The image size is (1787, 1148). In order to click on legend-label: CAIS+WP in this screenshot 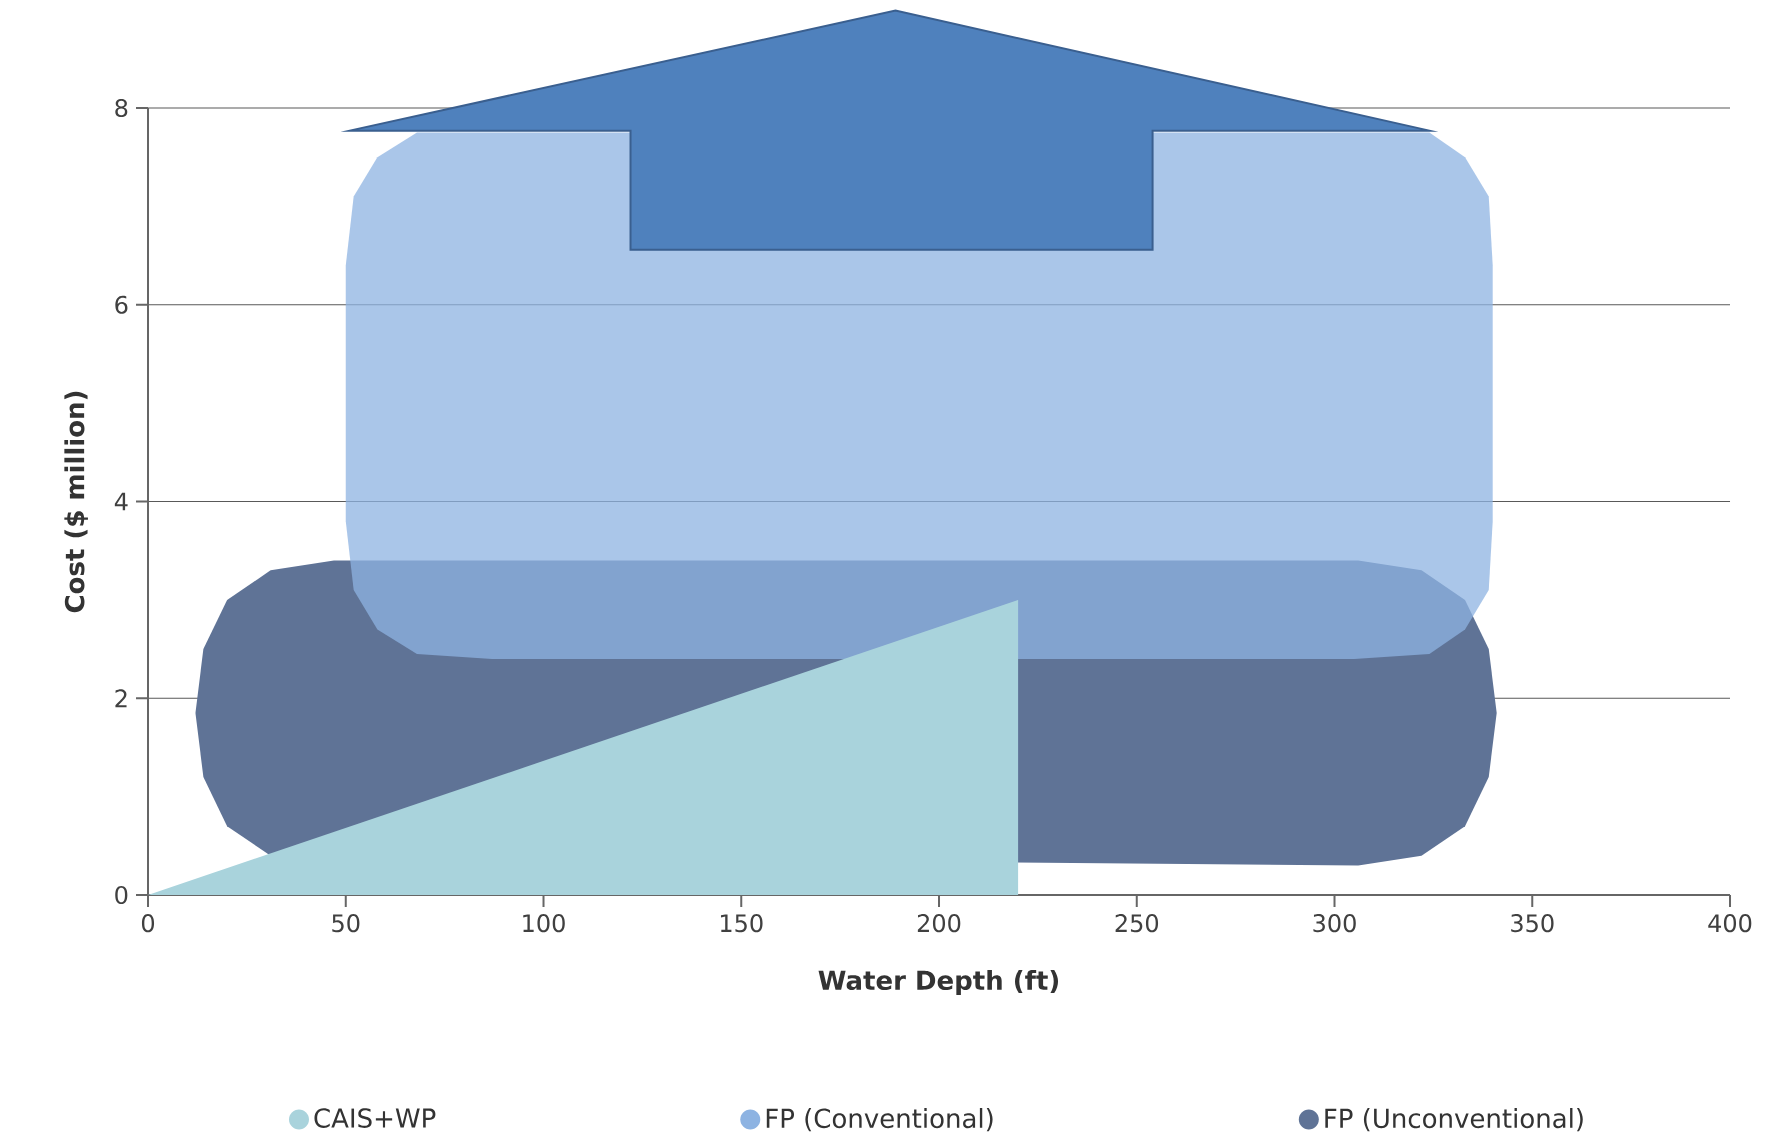, I will do `click(375, 1118)`.